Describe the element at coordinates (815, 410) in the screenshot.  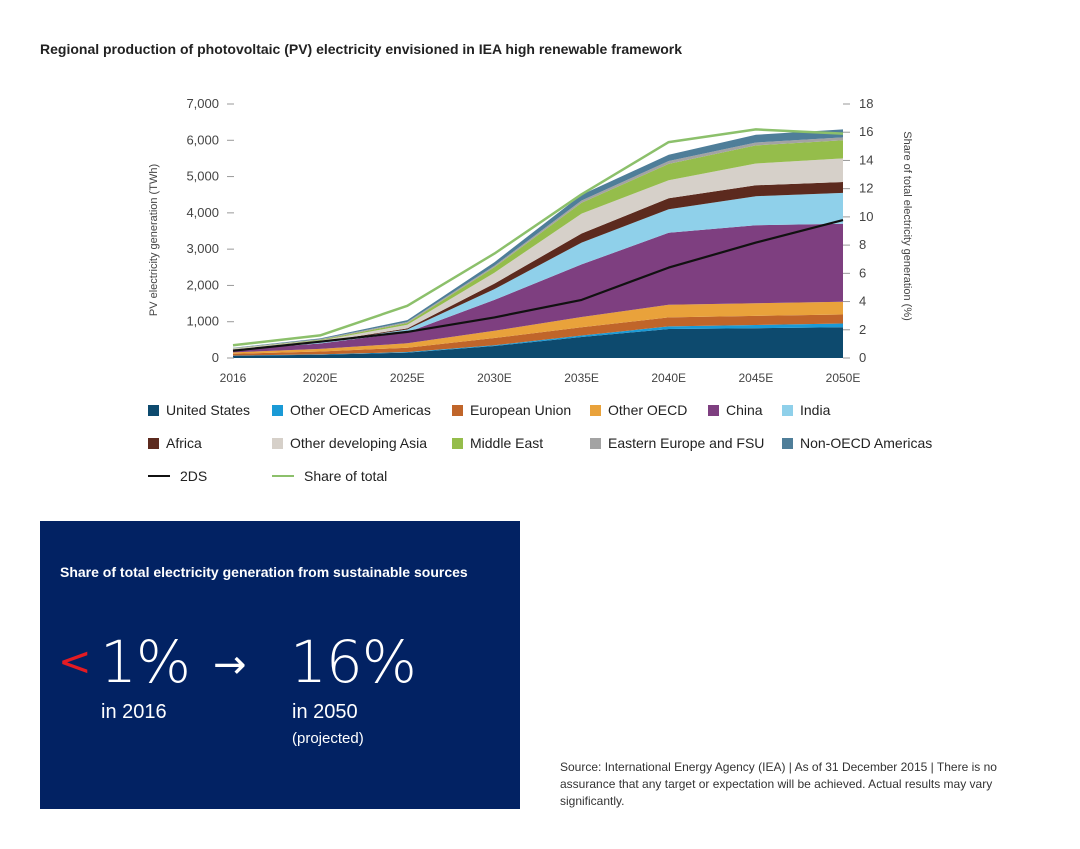
I see `legend-label: India` at that location.